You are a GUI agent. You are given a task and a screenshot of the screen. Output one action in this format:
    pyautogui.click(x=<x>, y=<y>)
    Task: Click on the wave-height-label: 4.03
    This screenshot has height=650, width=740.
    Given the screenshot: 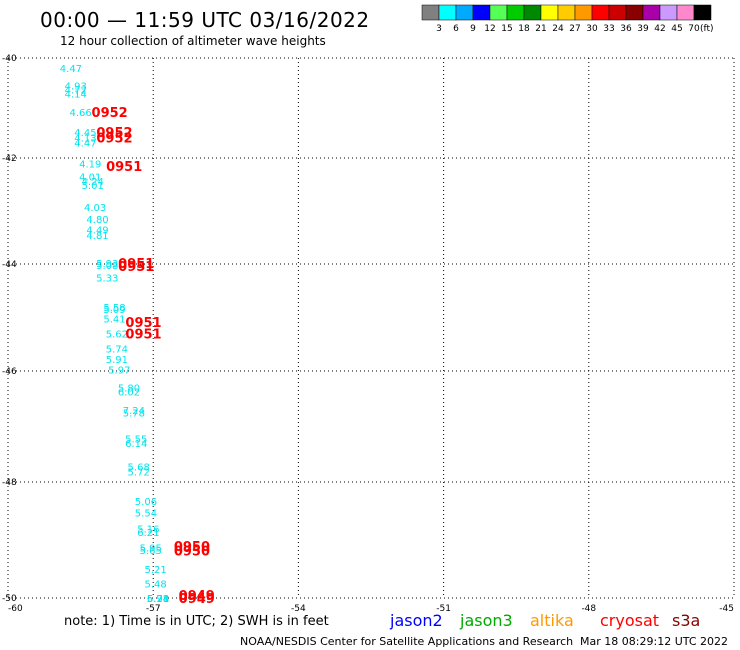 What is the action you would take?
    pyautogui.click(x=95, y=208)
    